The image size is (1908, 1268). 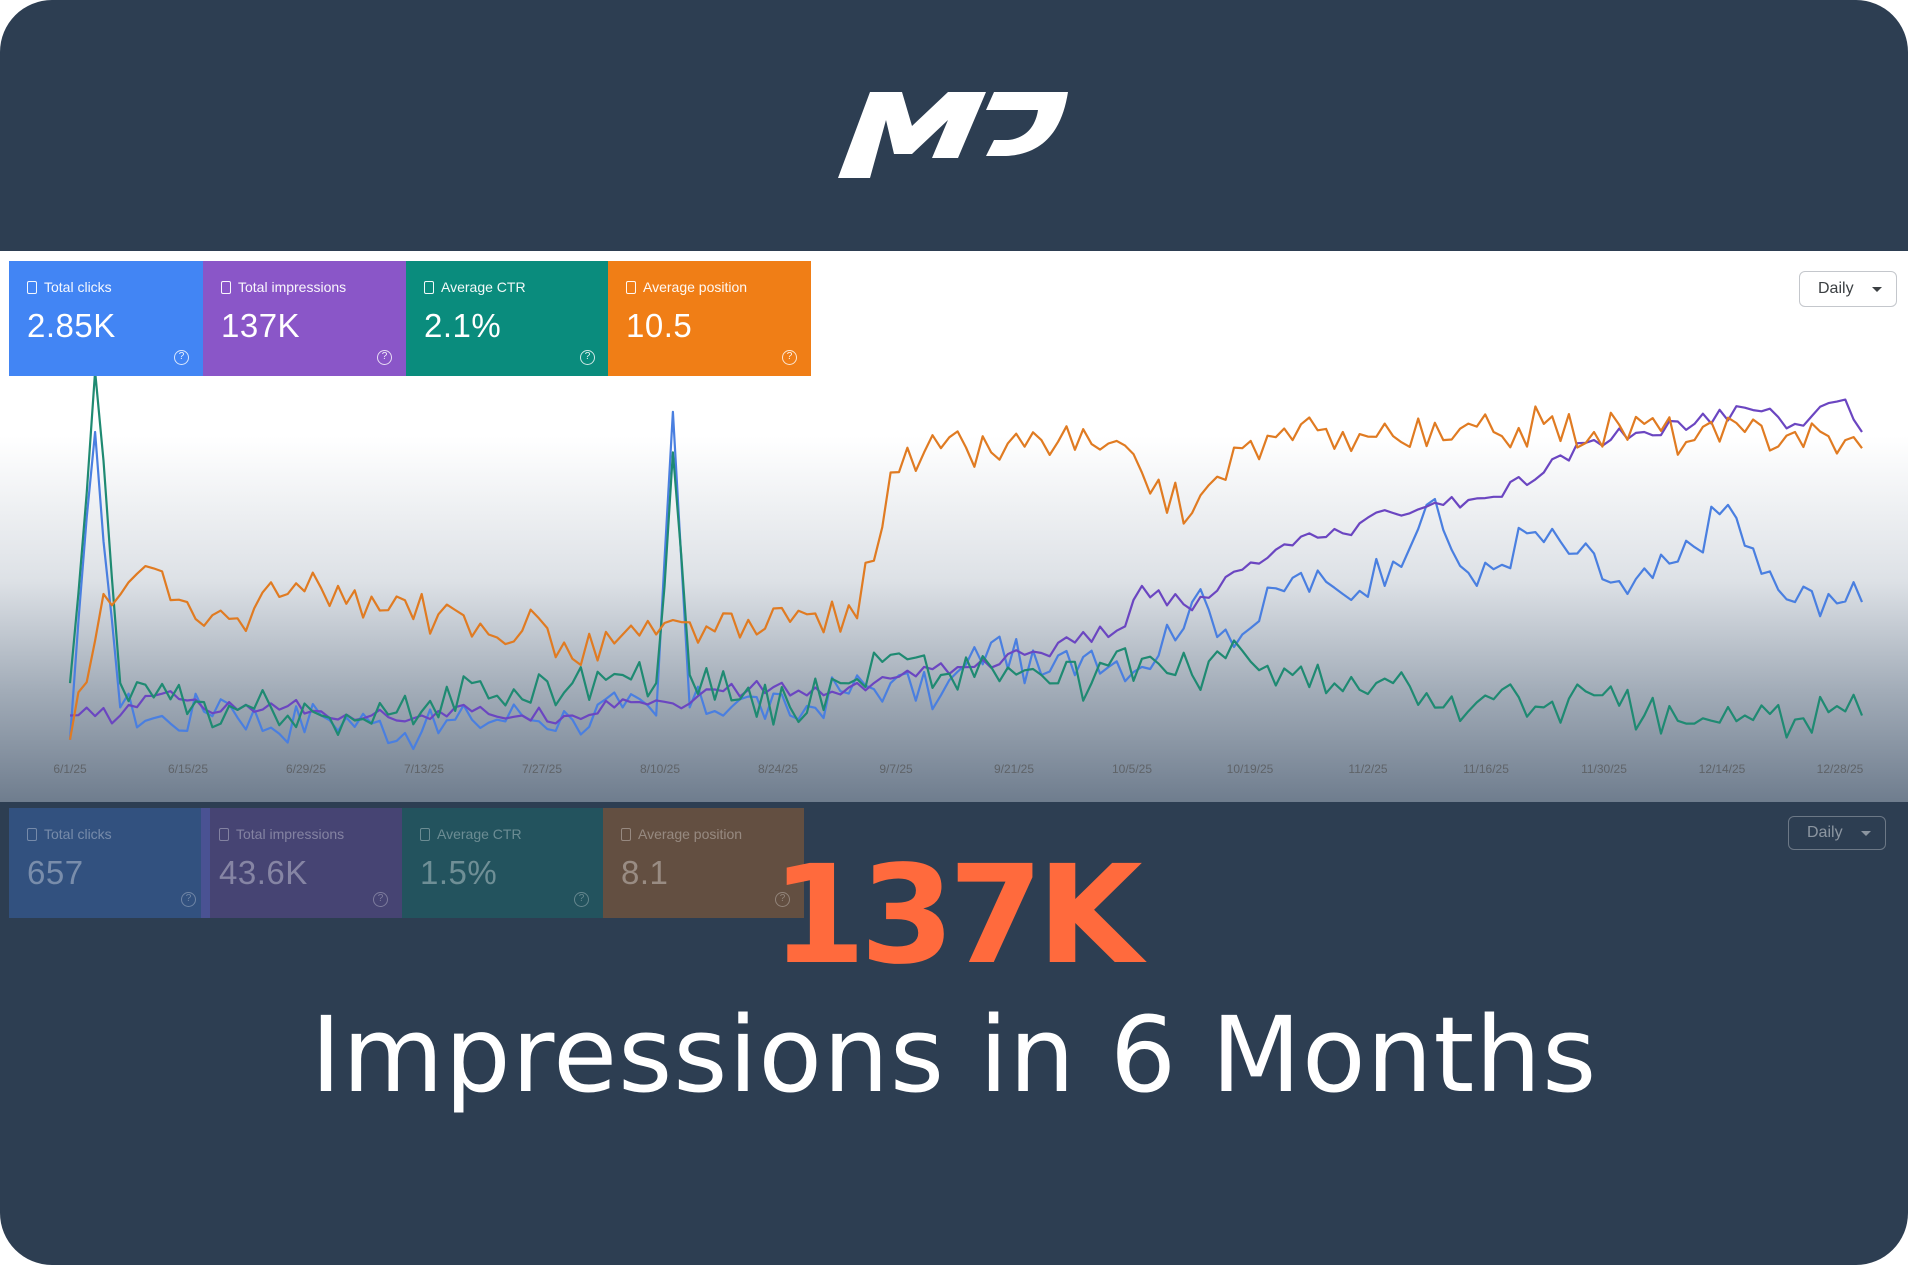 I want to click on previous-metric-card-average-position: Average position 8.1?, so click(x=703, y=863).